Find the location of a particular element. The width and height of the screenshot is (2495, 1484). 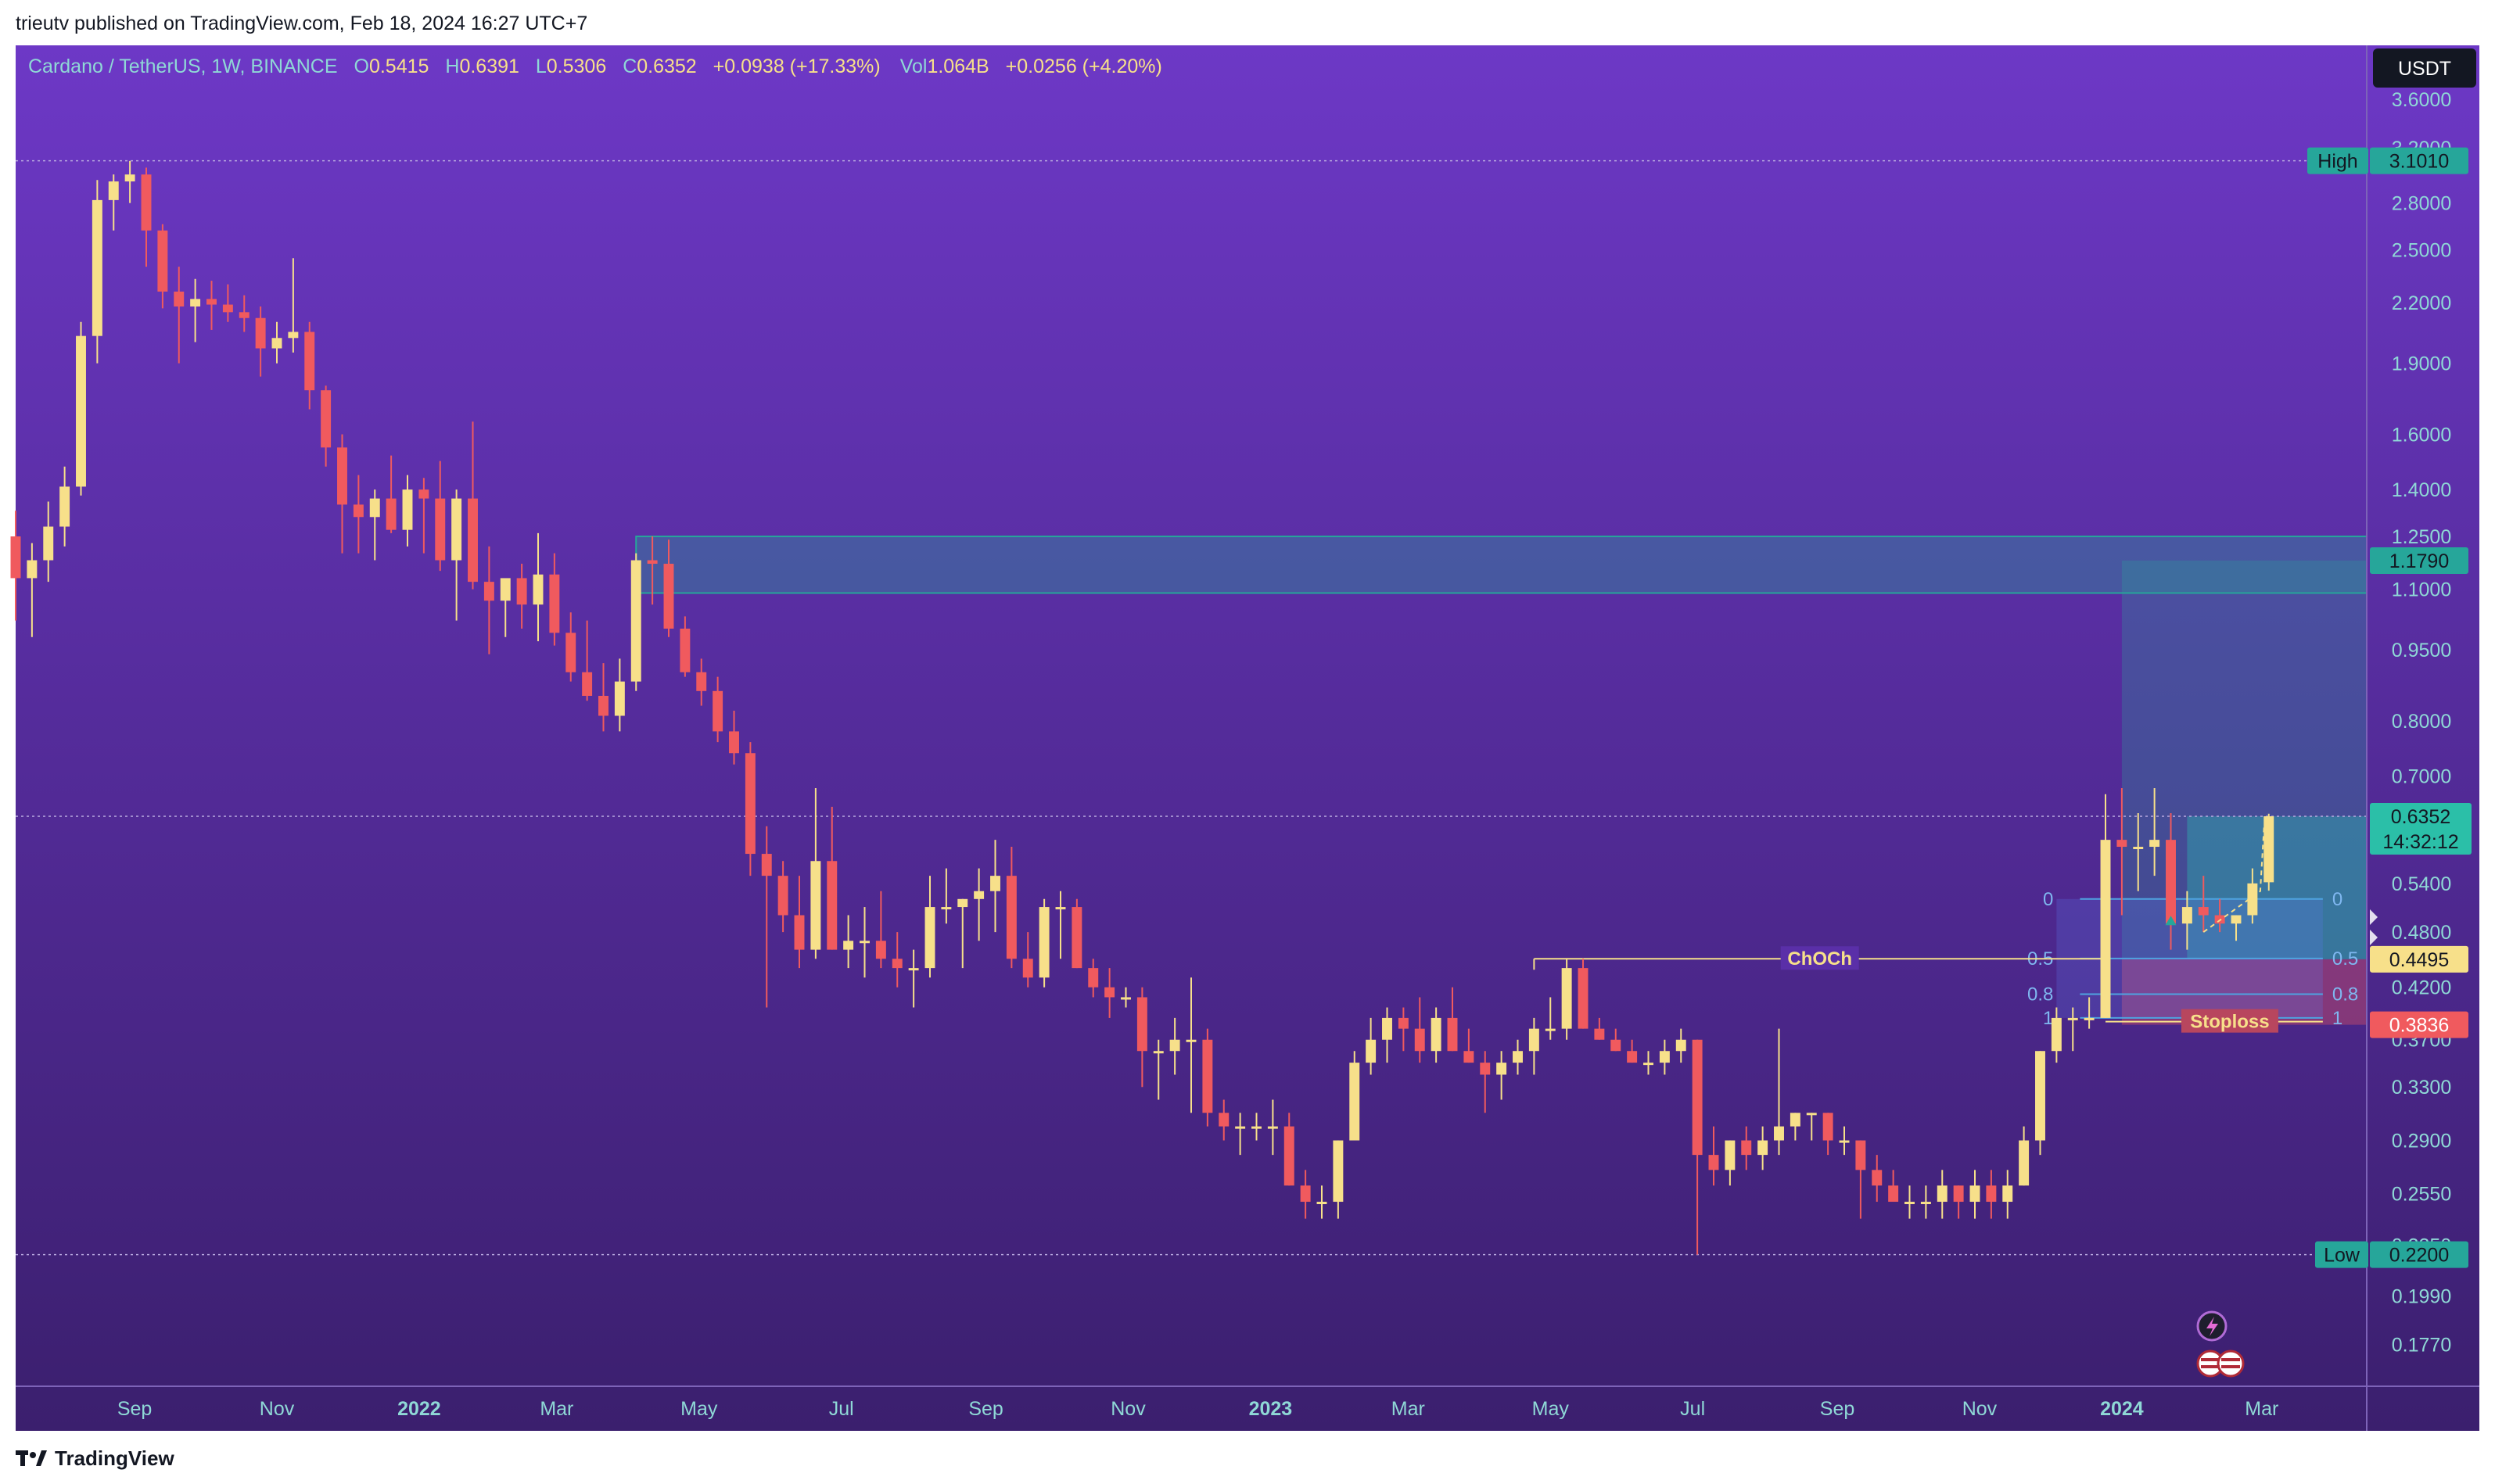

tradingview-logo: TradingView is located at coordinates (95, 1458).